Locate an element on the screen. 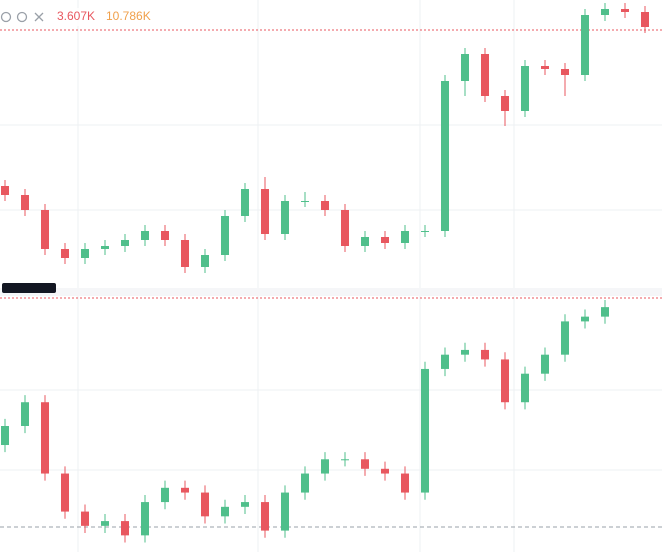  volume-label: 3.607K is located at coordinates (76, 16).